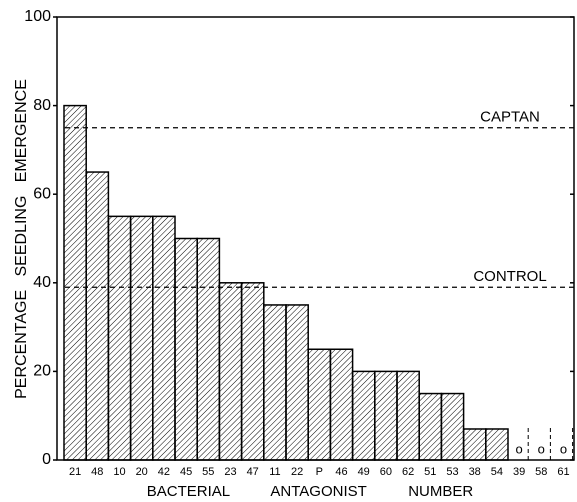 The height and width of the screenshot is (502, 577). Describe the element at coordinates (430, 472) in the screenshot. I see `x-tick-label: 51` at that location.